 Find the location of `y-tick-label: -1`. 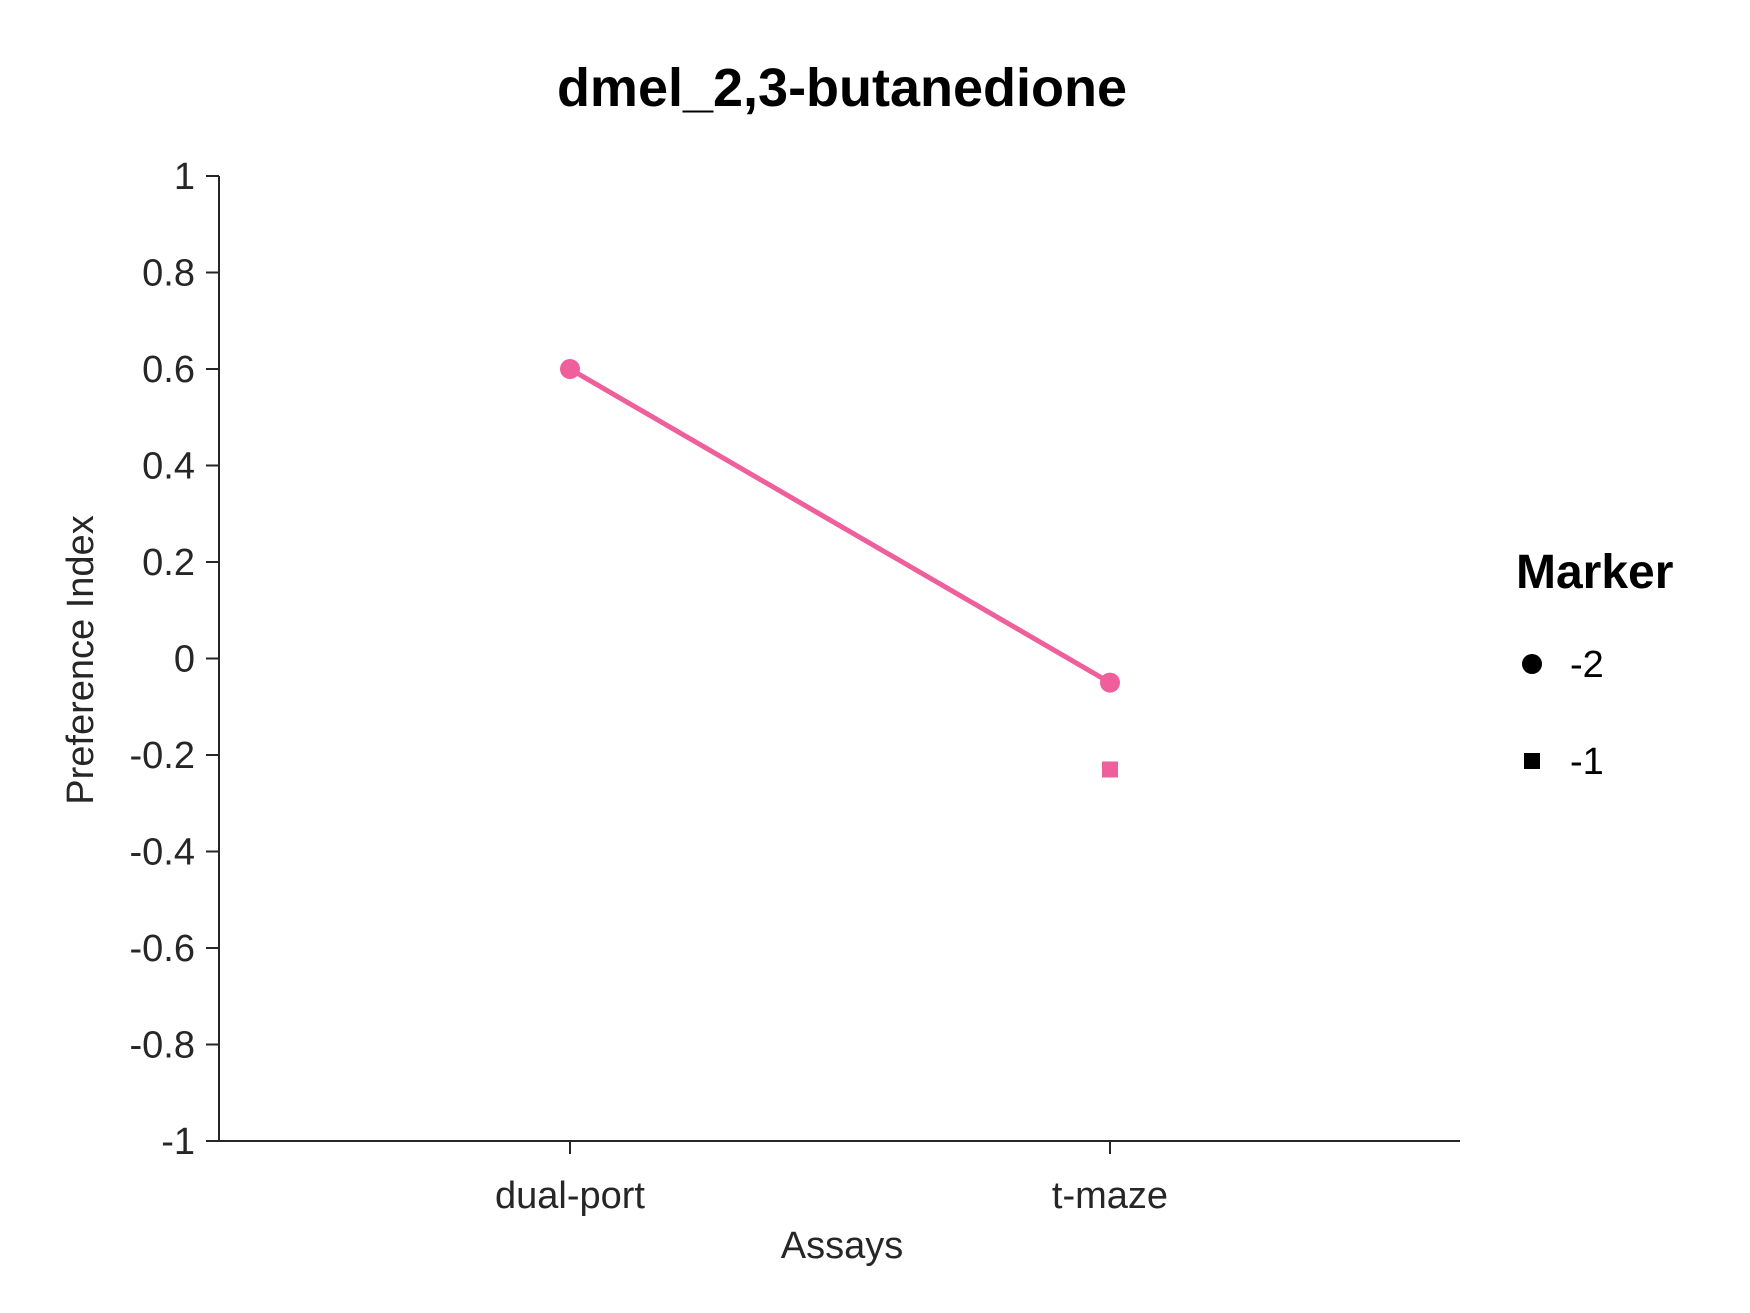

y-tick-label: -1 is located at coordinates (178, 1142).